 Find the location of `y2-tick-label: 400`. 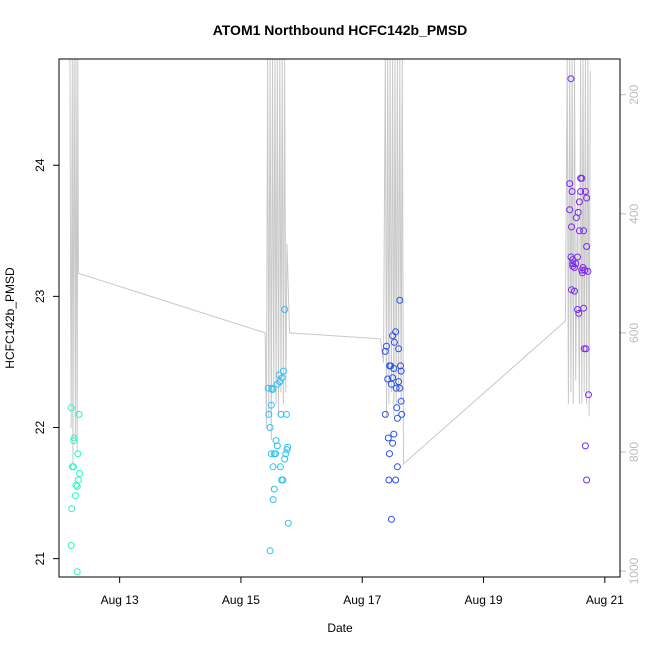

y2-tick-label: 400 is located at coordinates (634, 213).